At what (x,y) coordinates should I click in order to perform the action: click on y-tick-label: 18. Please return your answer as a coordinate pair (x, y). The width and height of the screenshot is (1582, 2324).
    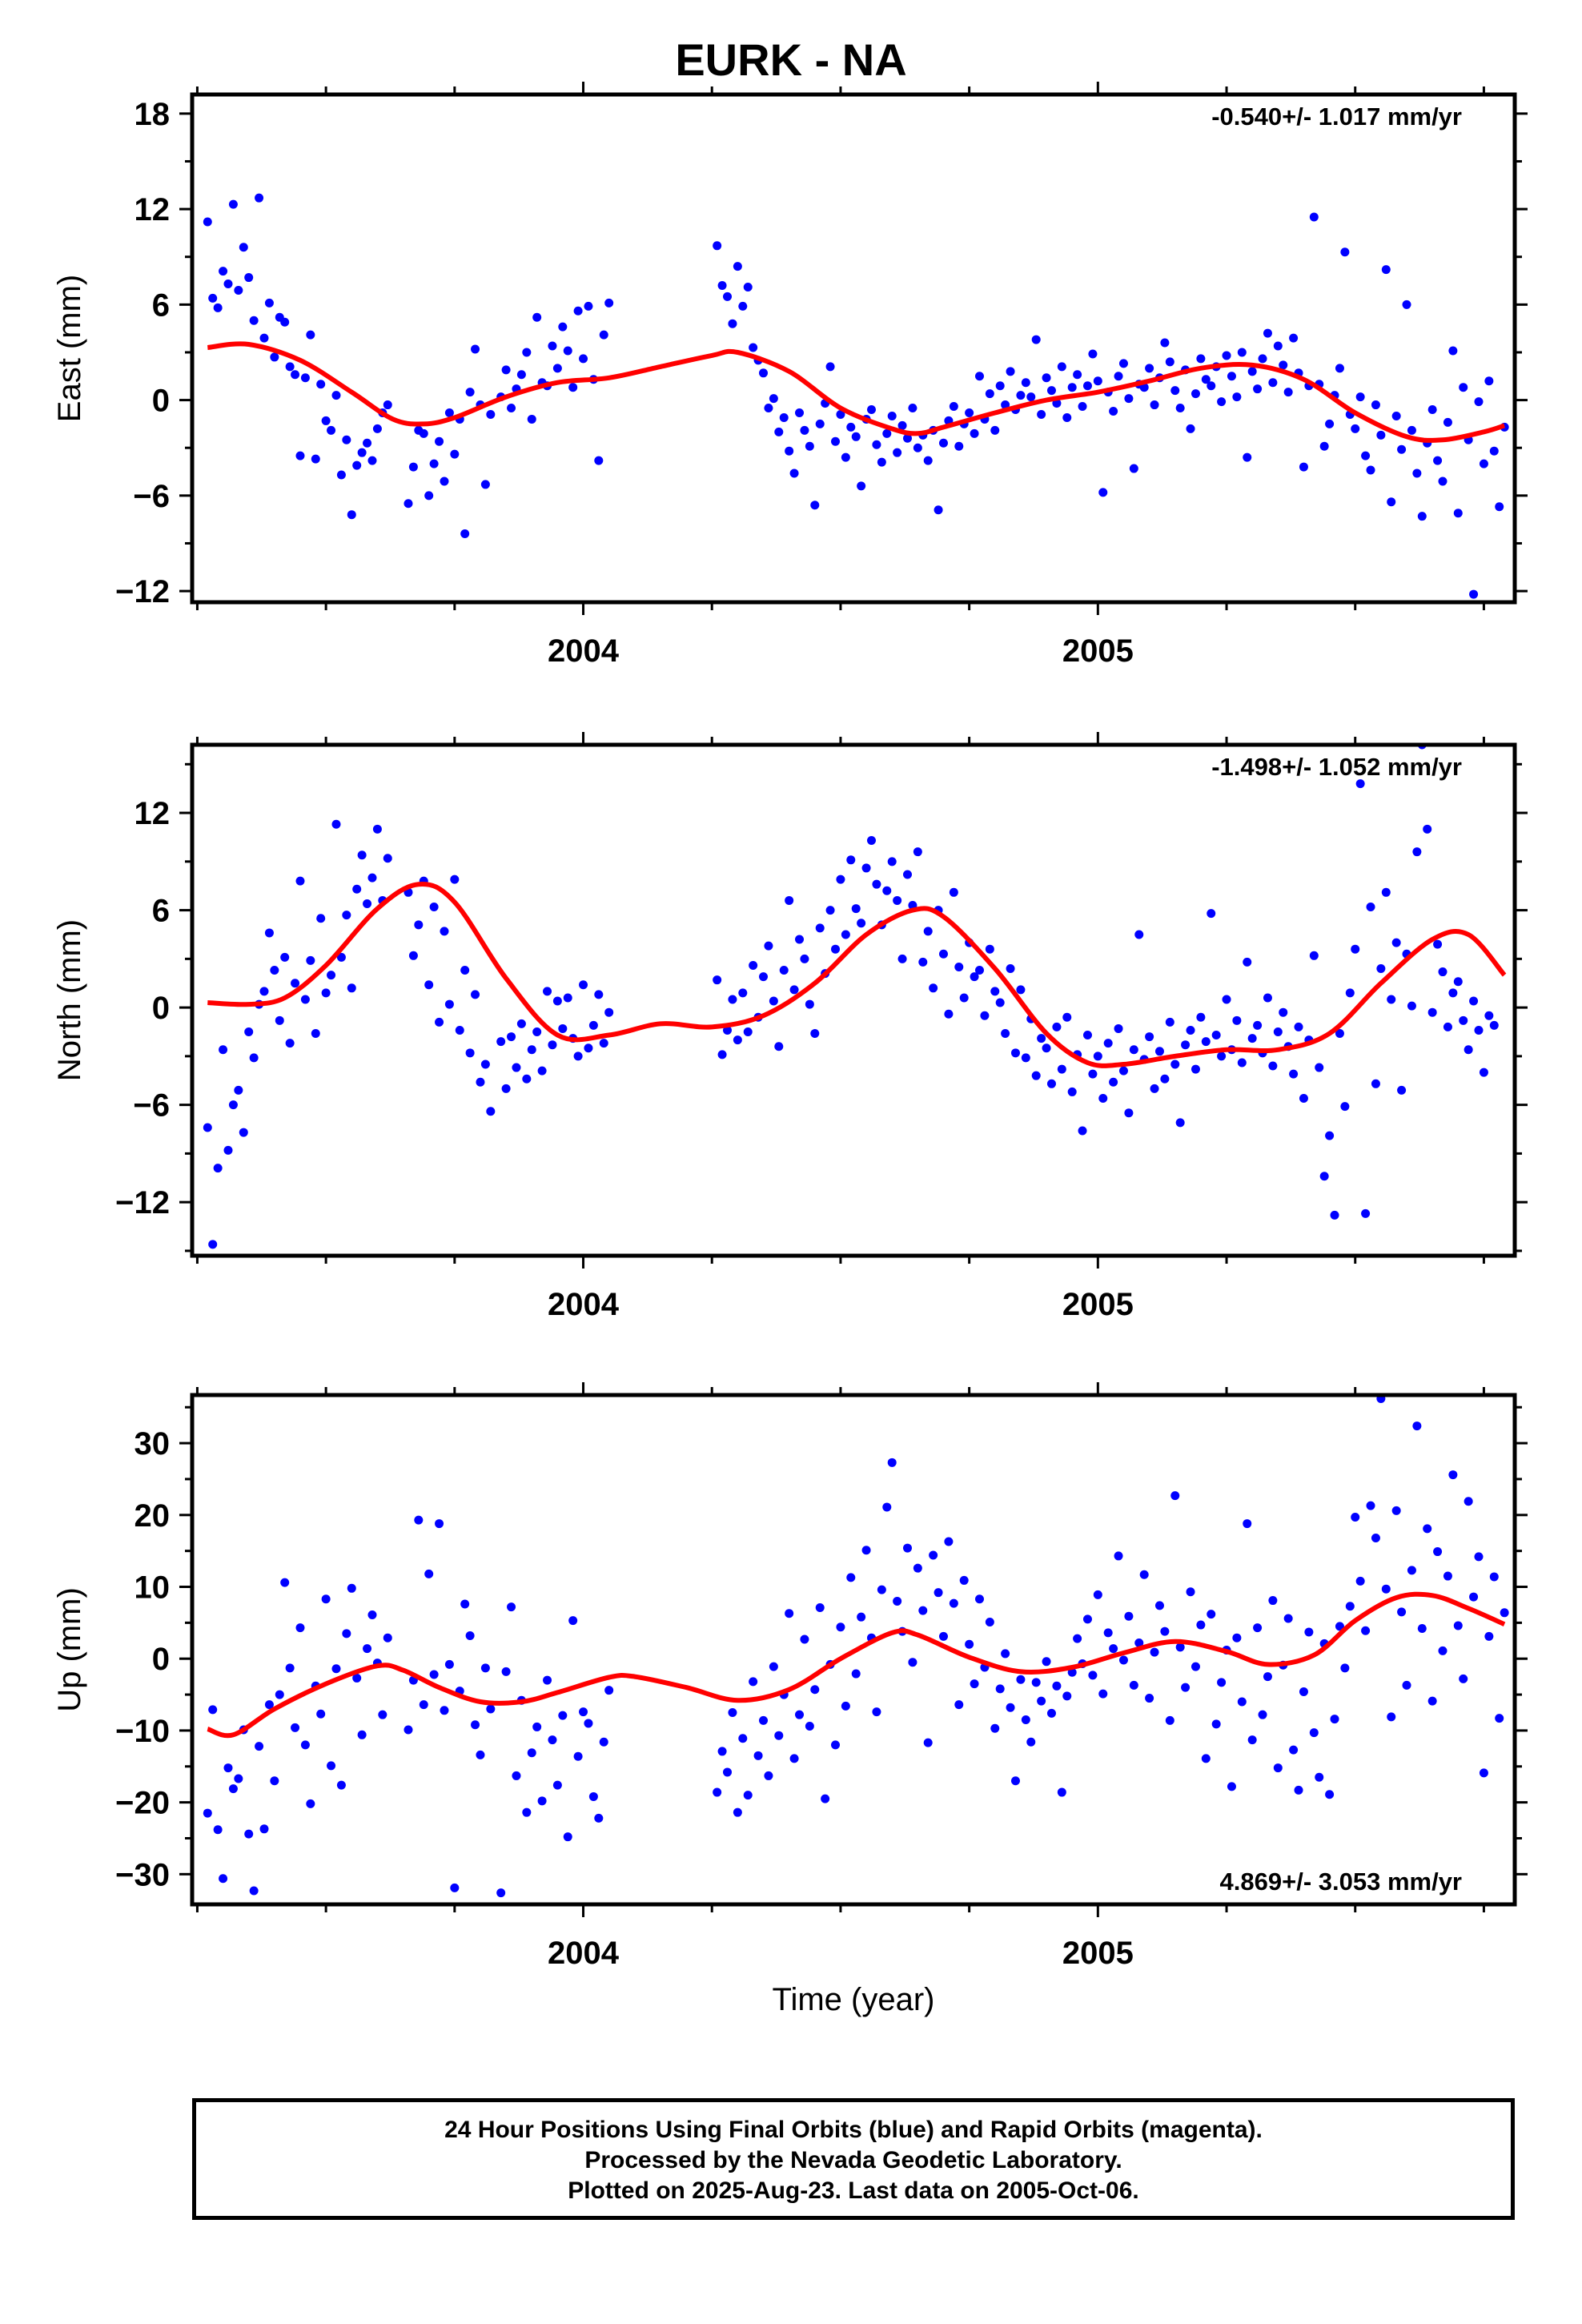
    Looking at the image, I should click on (153, 114).